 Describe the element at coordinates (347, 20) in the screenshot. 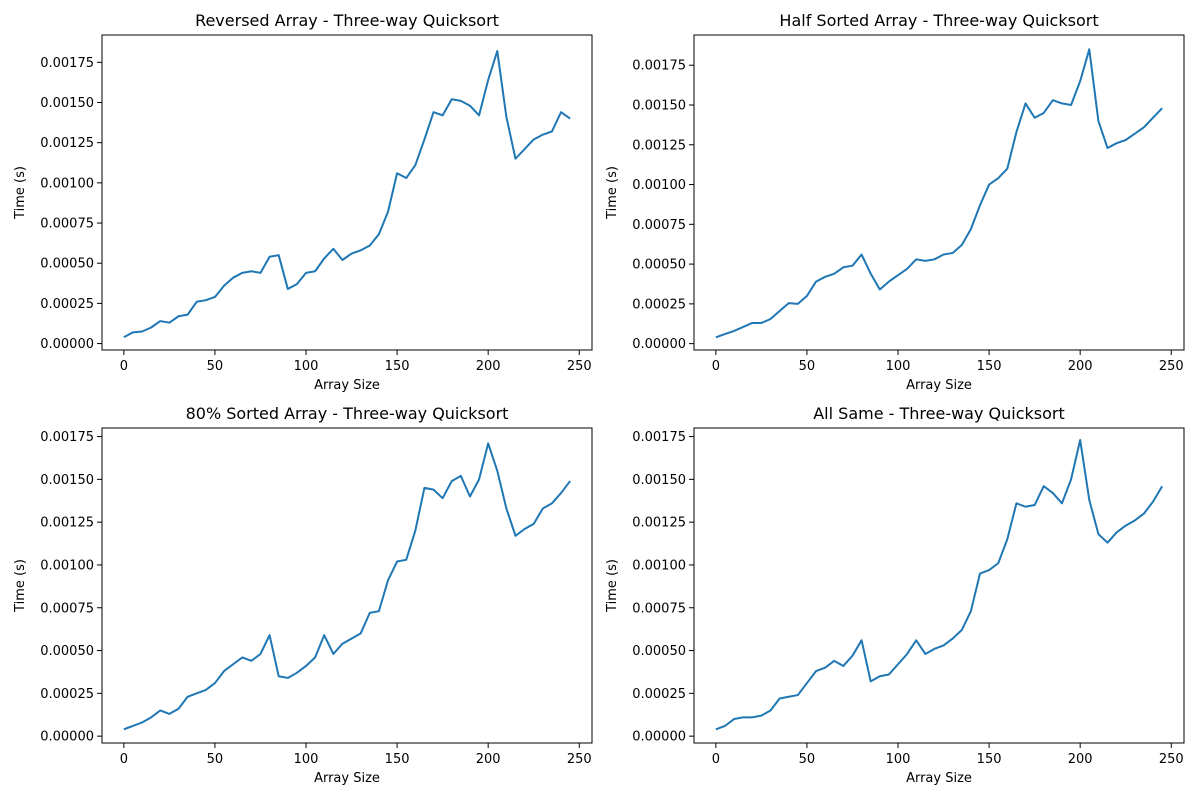

I see `chart-title: Reversed Array - Three-way Quicksort` at that location.